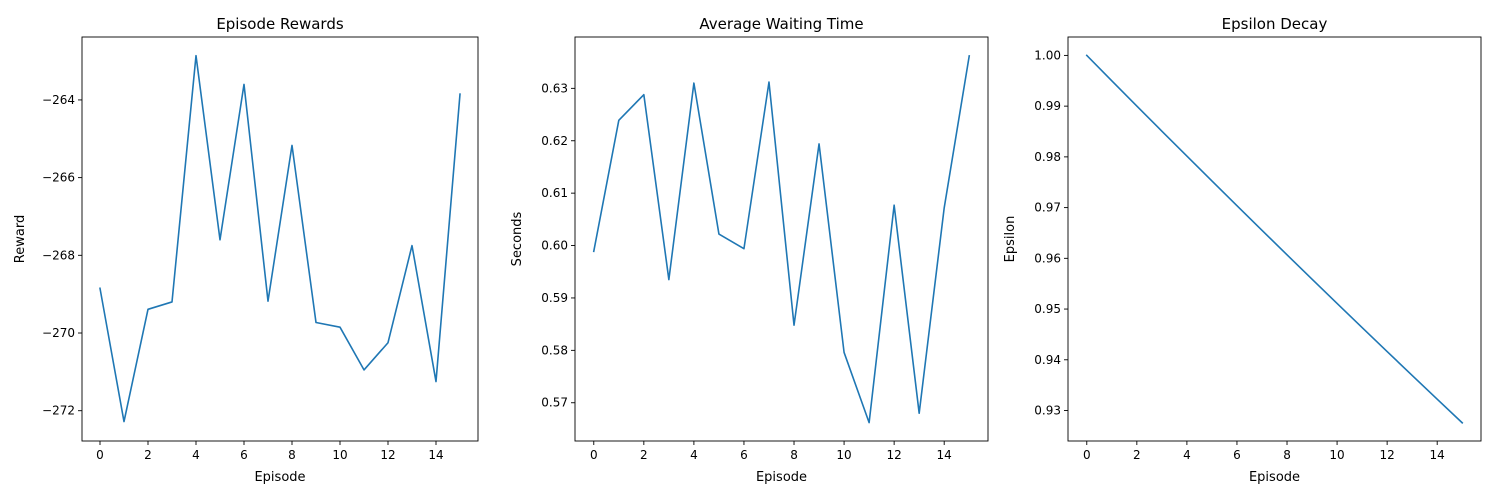 The image size is (1500, 500). What do you see at coordinates (554, 193) in the screenshot?
I see `y-tick-label: 0.61` at bounding box center [554, 193].